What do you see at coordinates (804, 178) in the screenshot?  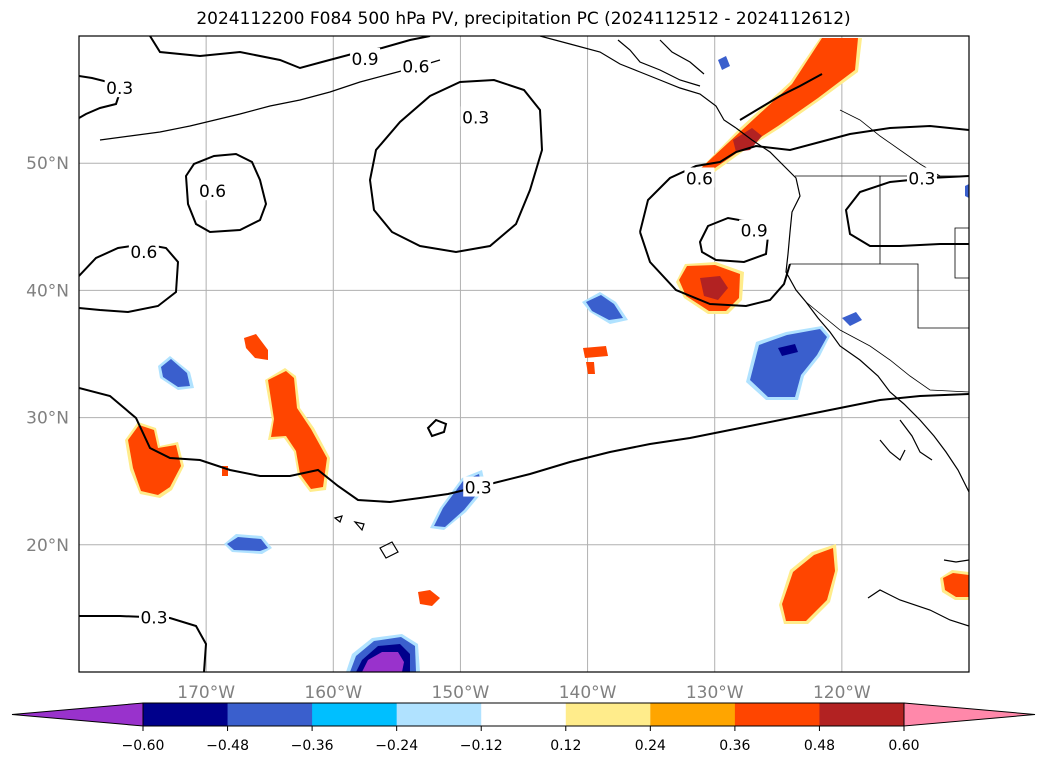 I see `pv-contour-0.6-east` at bounding box center [804, 178].